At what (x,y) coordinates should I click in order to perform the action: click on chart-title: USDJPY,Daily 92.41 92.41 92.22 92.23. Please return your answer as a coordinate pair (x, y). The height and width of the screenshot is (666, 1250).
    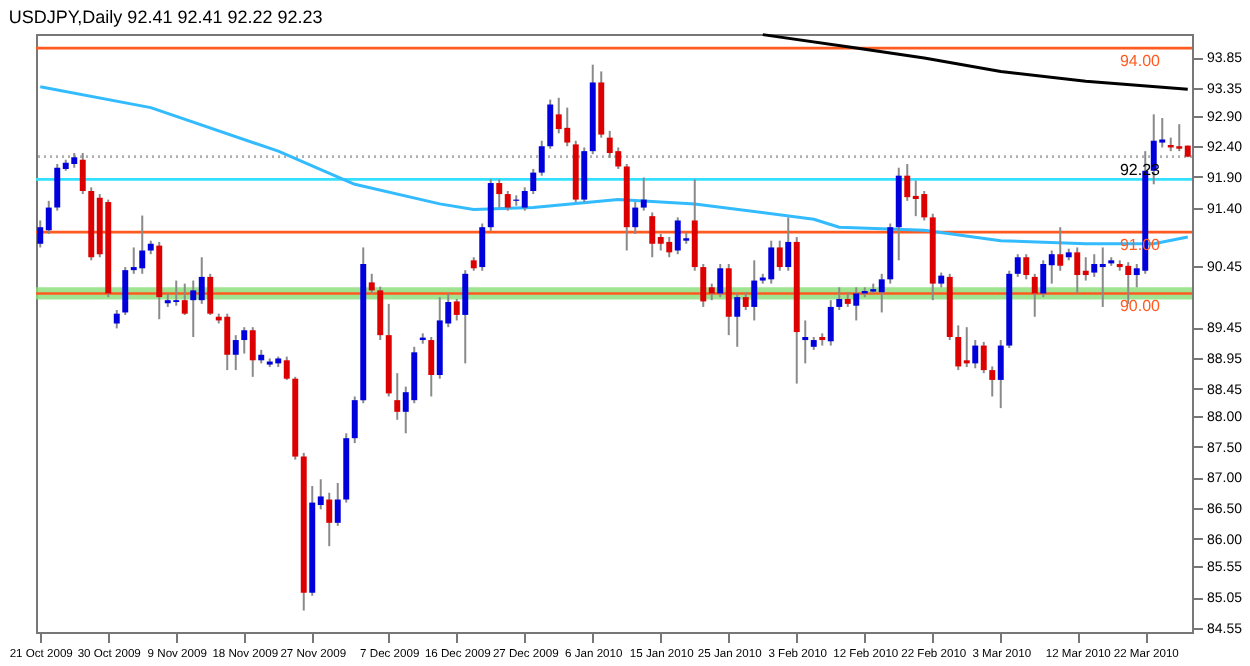
    Looking at the image, I should click on (165, 17).